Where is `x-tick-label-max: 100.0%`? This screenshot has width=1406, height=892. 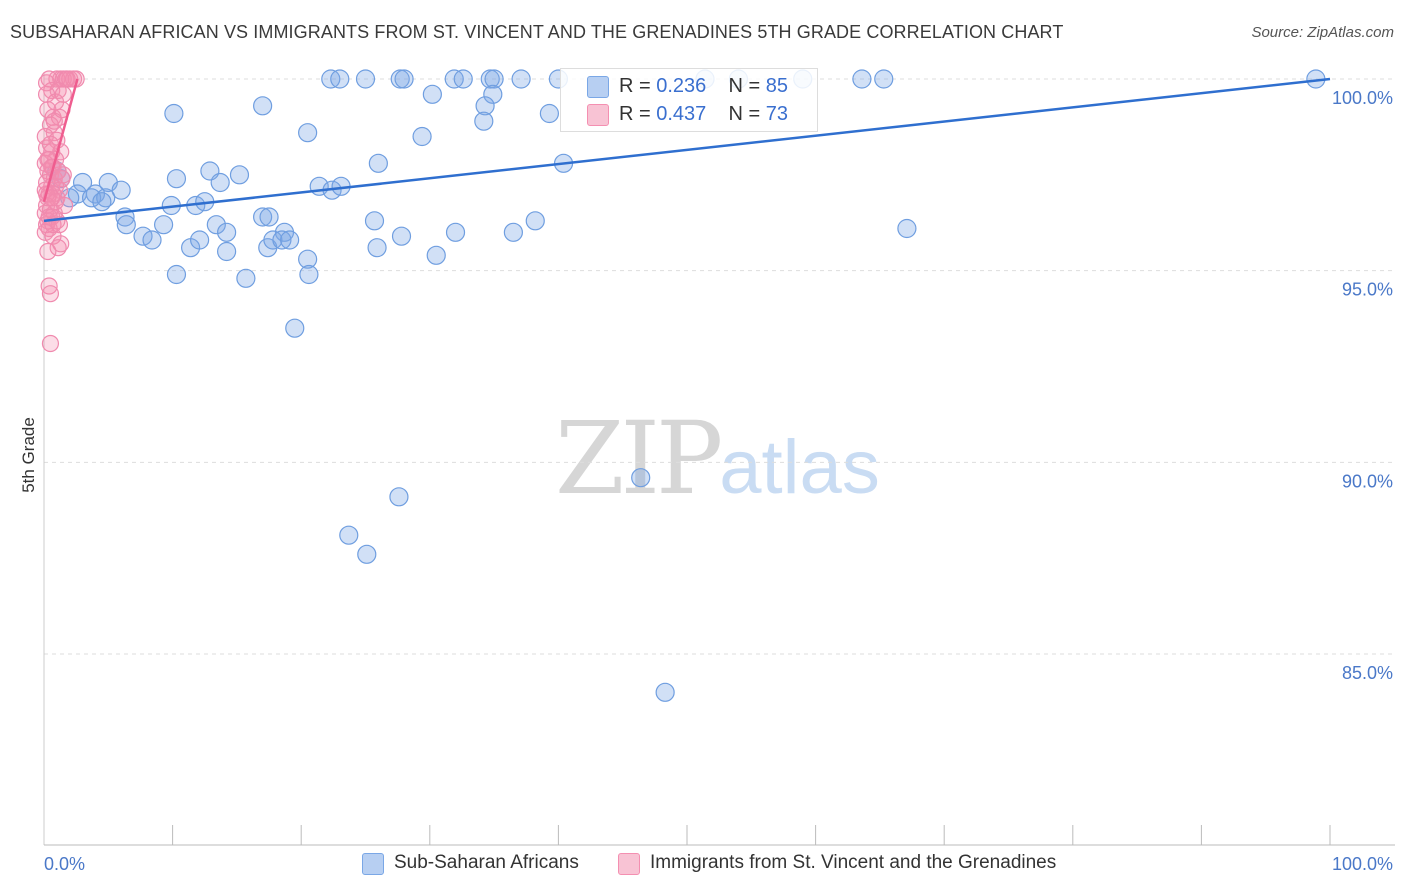 x-tick-label-max: 100.0% is located at coordinates (1362, 864).